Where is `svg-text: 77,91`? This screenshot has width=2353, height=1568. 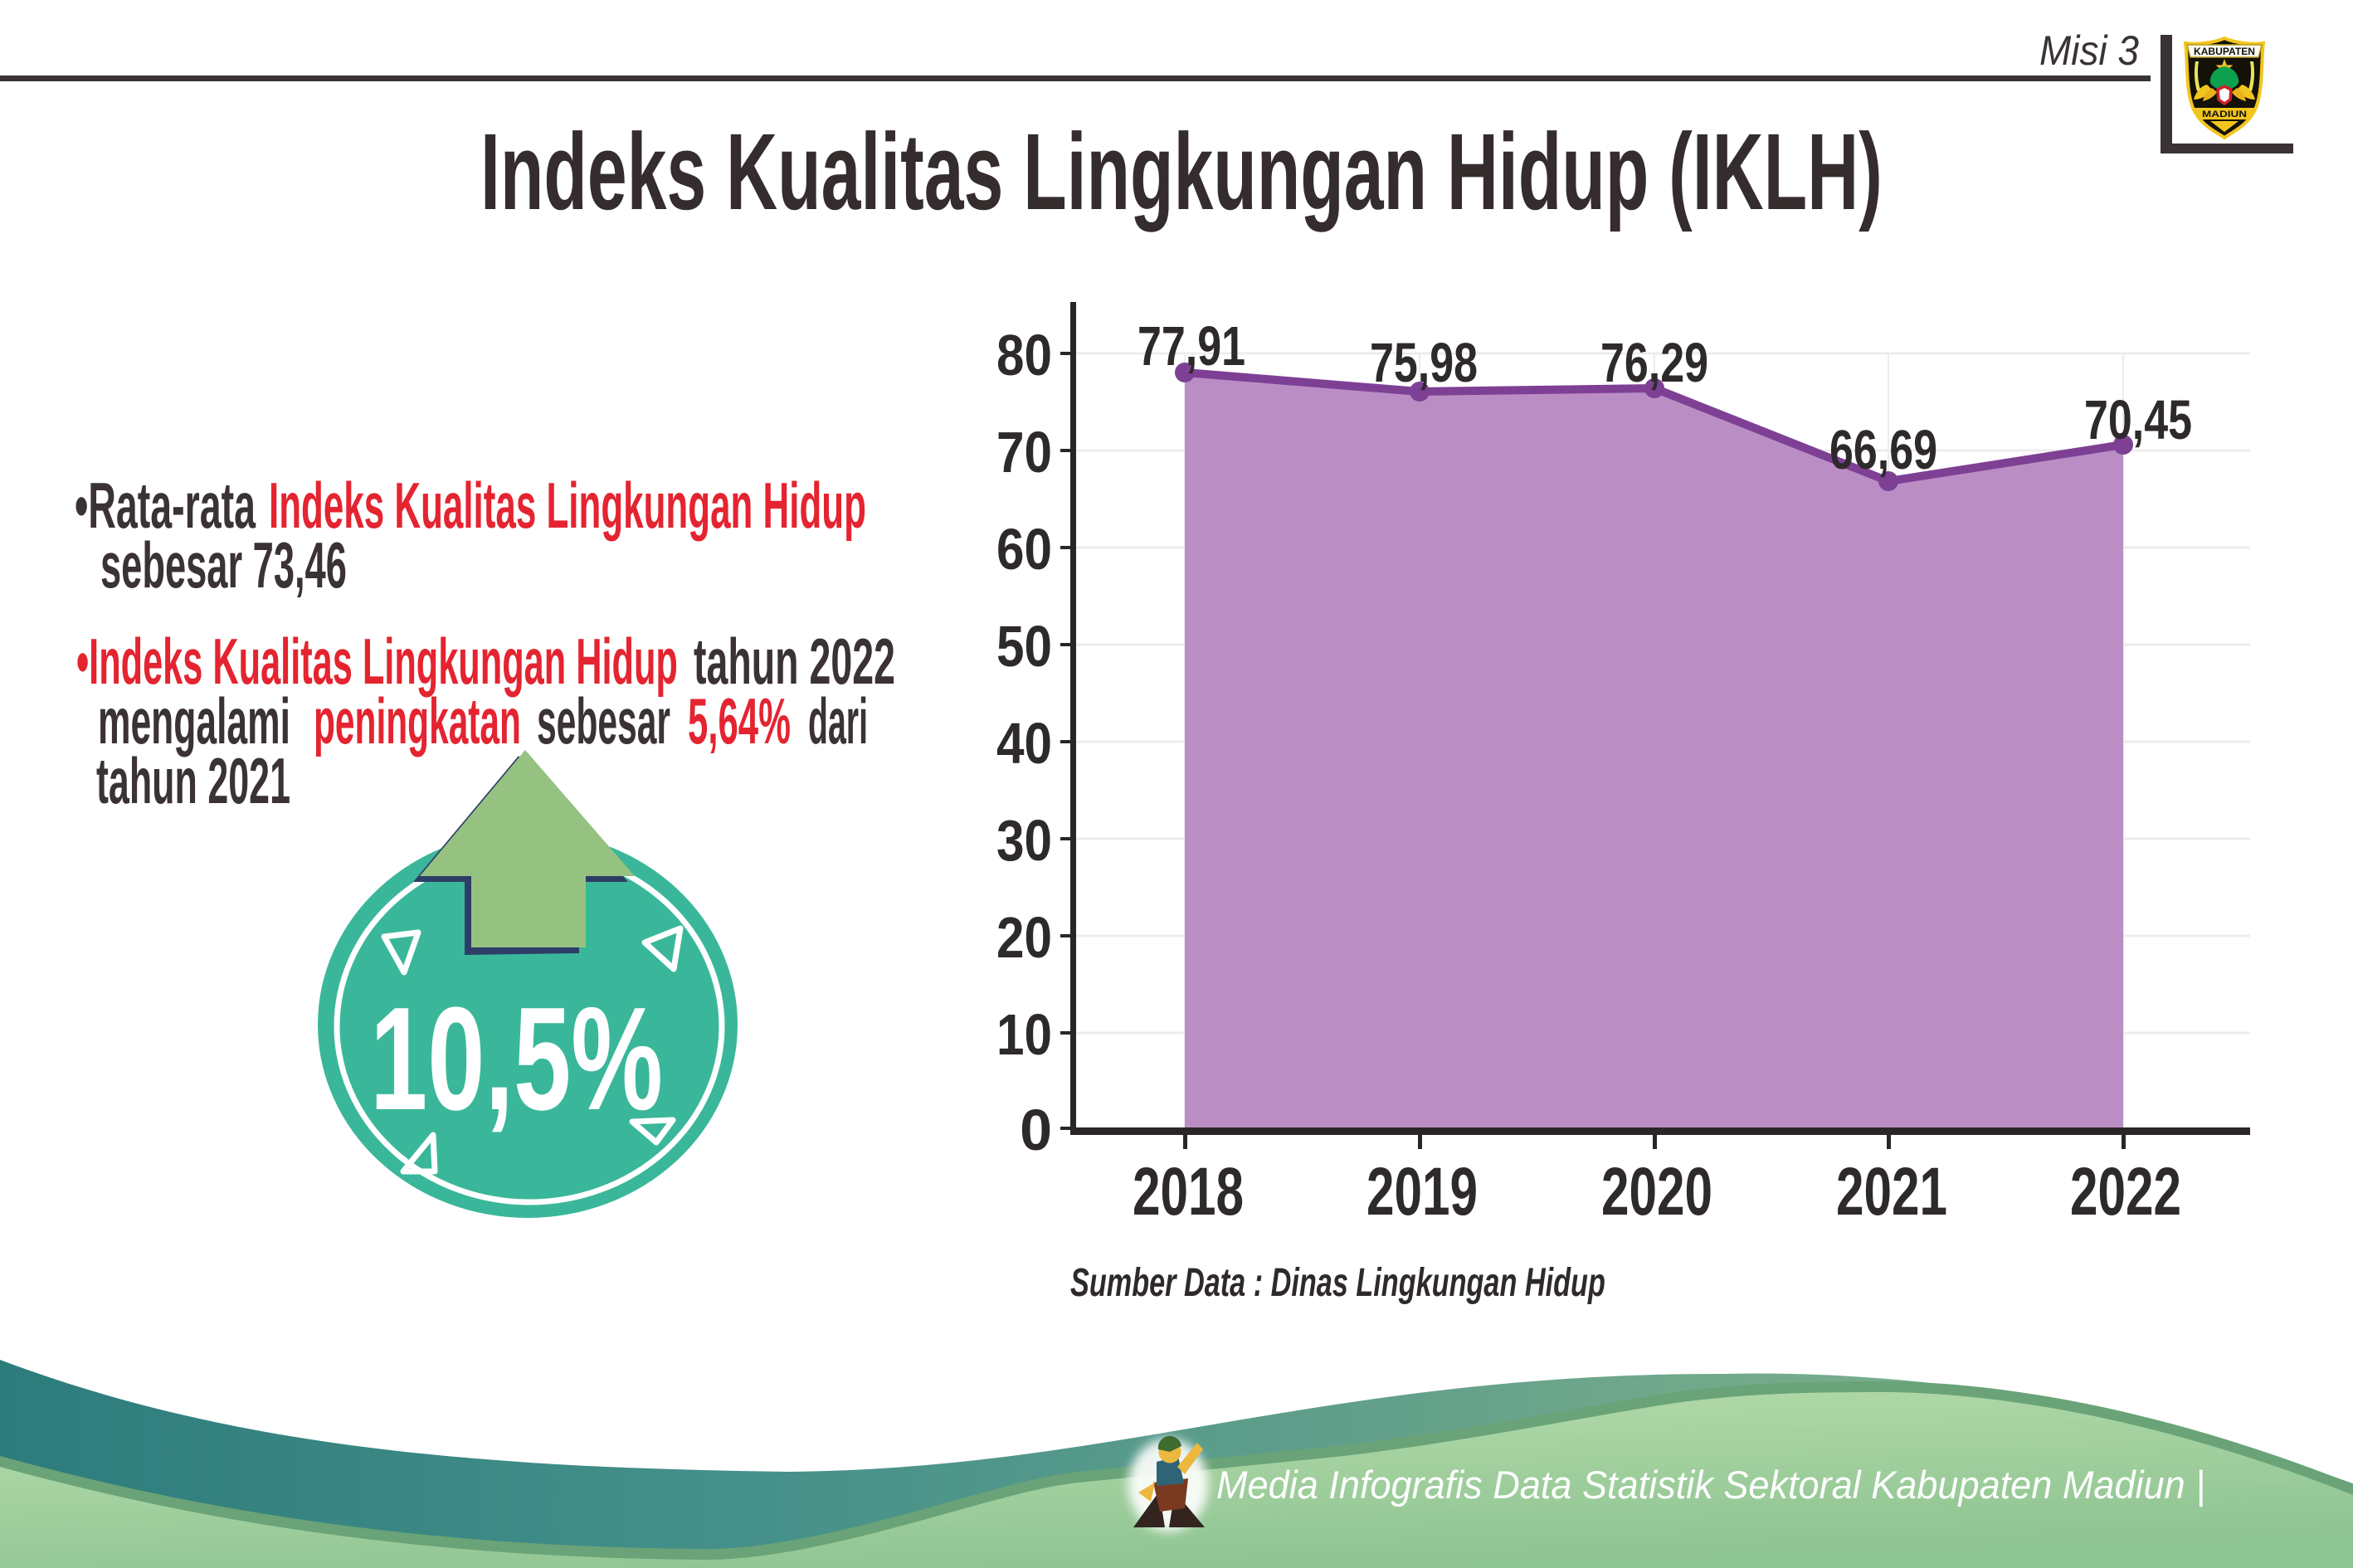
svg-text: 77,91 is located at coordinates (1191, 346).